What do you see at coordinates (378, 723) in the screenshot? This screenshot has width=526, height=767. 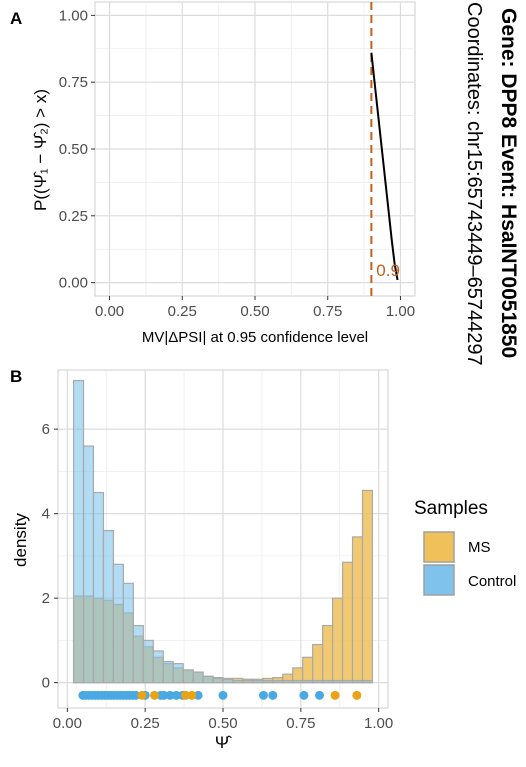 I see `panel-b-x-tick-label: 1.00` at bounding box center [378, 723].